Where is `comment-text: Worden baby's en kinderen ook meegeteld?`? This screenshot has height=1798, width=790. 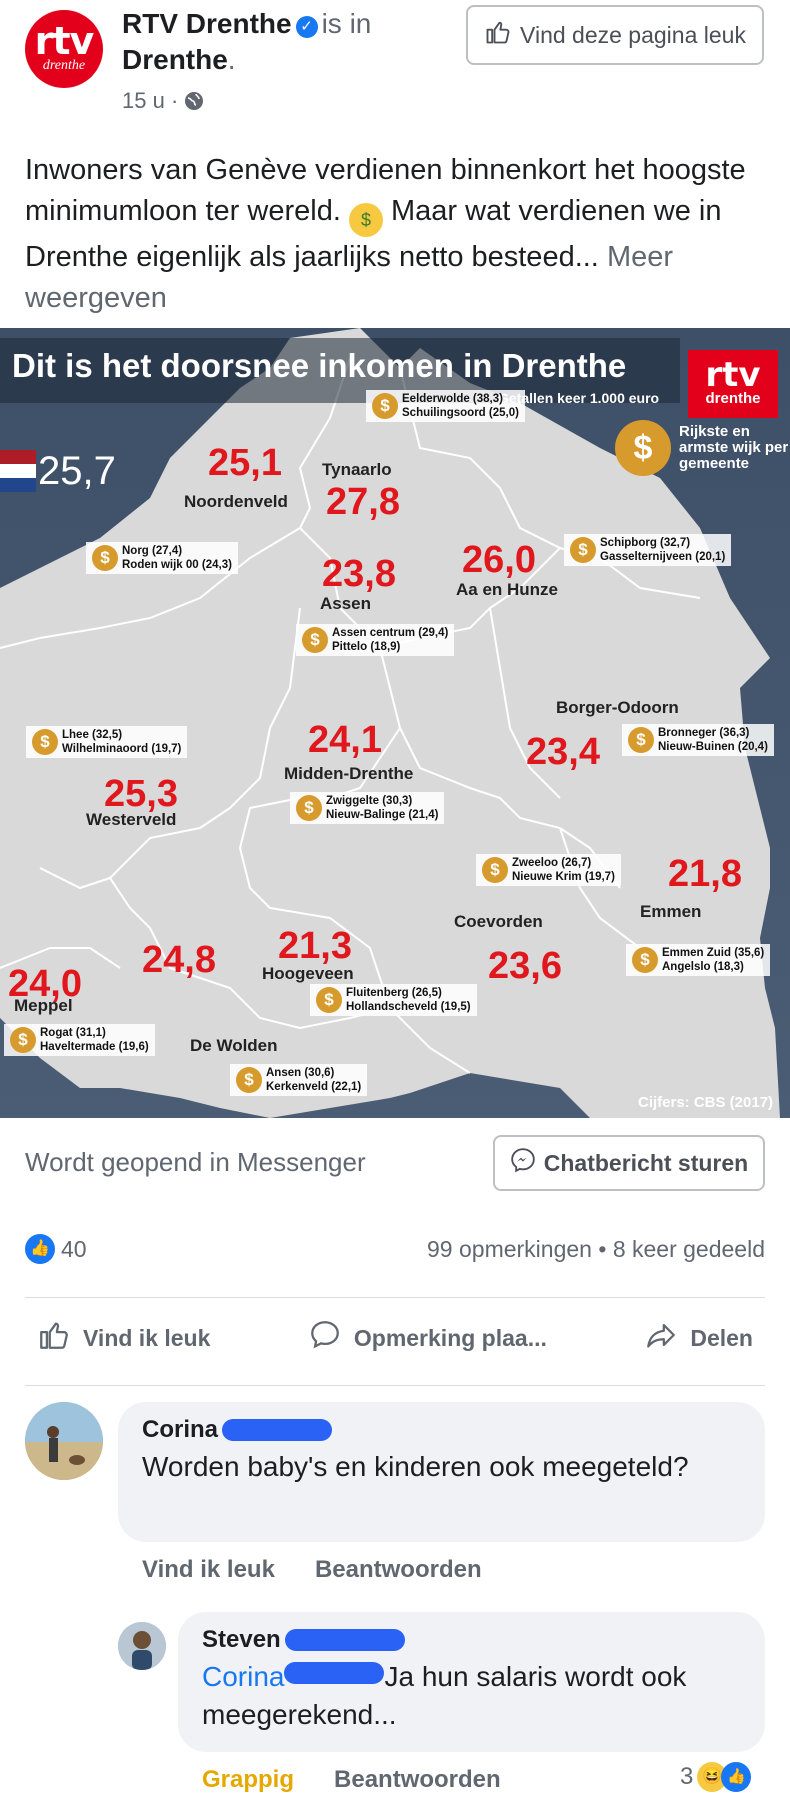
comment-text: Worden baby's en kinderen ook meegeteld? is located at coordinates (415, 1466).